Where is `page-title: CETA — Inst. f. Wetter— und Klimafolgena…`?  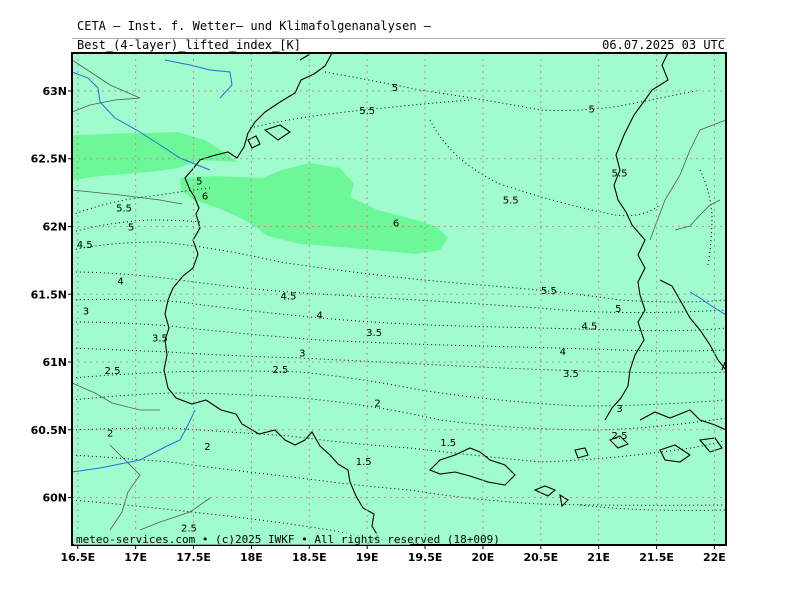 page-title: CETA — Inst. f. Wetter— und Klimafolgena… is located at coordinates (254, 26).